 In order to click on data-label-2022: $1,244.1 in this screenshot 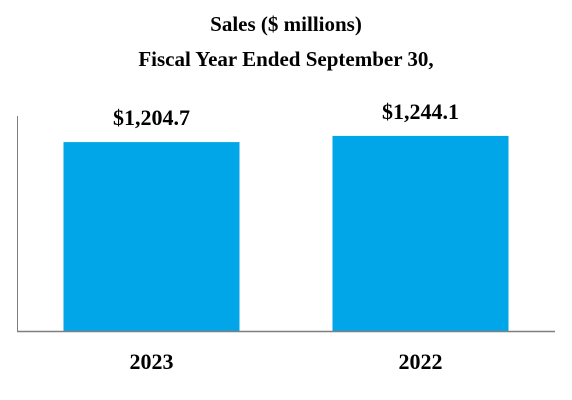, I will do `click(420, 111)`.